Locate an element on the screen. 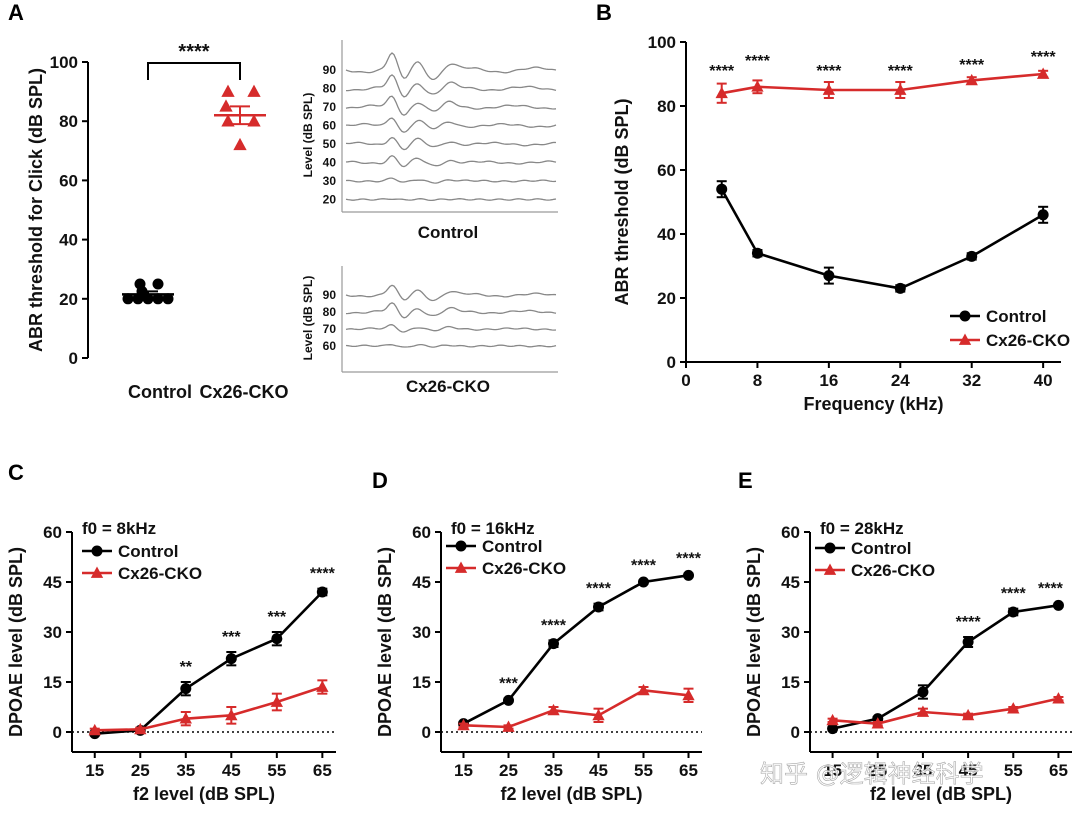 The width and height of the screenshot is (1080, 820). panel-b-y-tick-label: 80 is located at coordinates (666, 106).